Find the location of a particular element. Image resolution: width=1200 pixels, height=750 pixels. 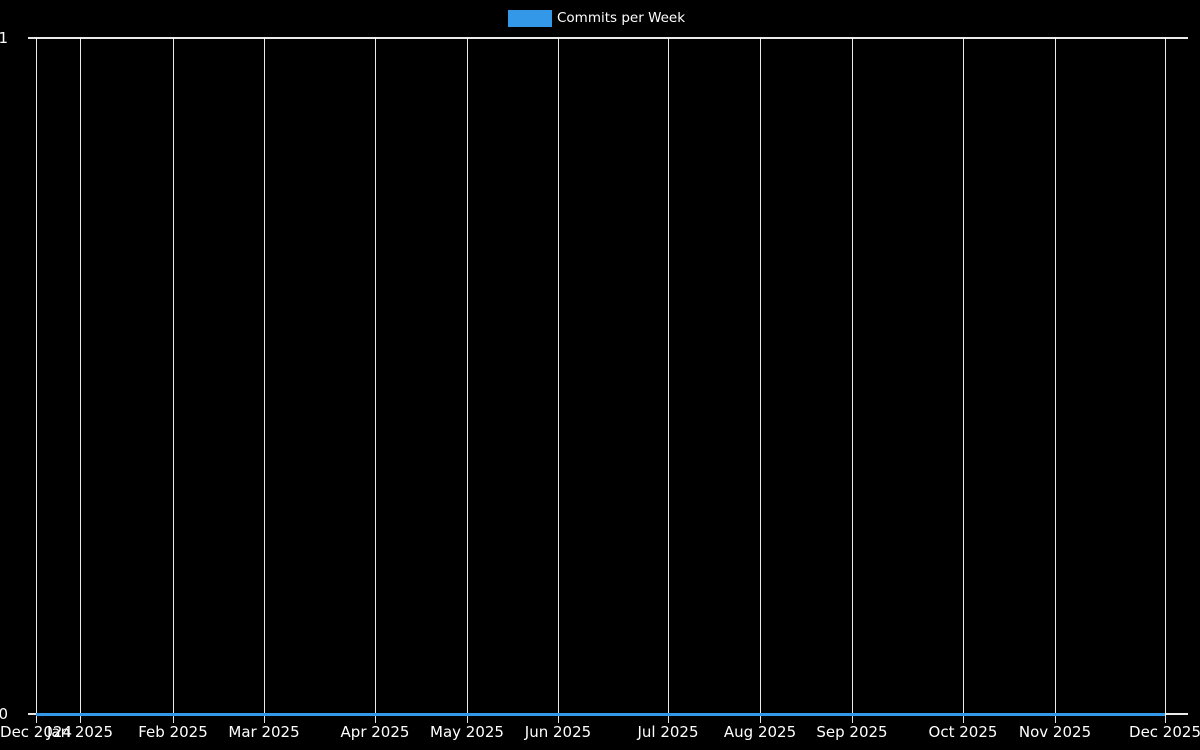

x-axis-tick-label: Jun 2025 is located at coordinates (558, 732).